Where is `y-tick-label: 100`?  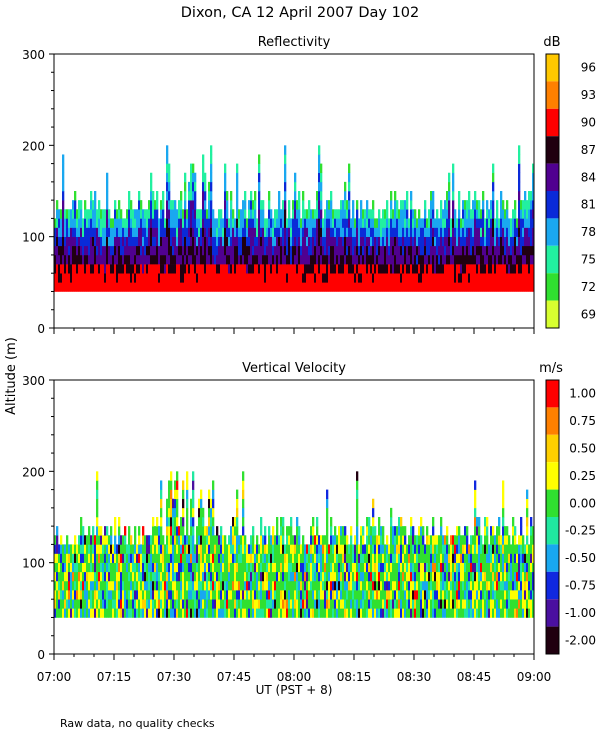 y-tick-label: 100 is located at coordinates (33, 238).